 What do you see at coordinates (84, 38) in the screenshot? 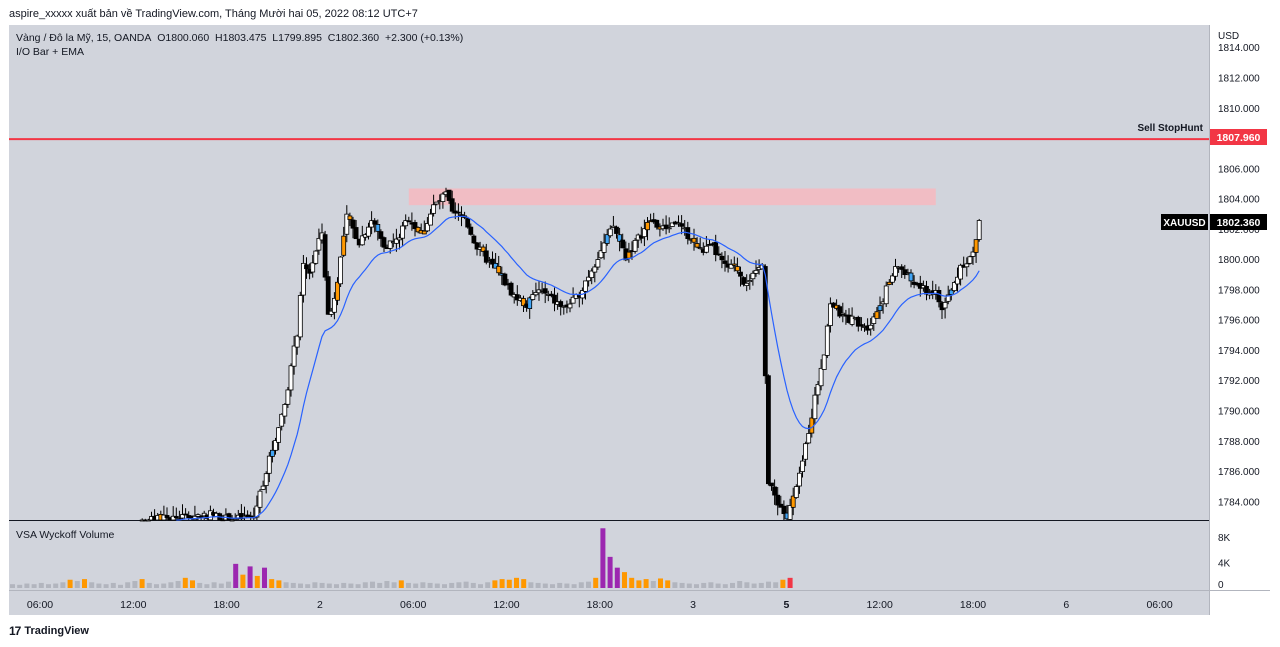
I see `symbol-name: Vàng / Đô la Mỹ, 15, OANDA` at bounding box center [84, 38].